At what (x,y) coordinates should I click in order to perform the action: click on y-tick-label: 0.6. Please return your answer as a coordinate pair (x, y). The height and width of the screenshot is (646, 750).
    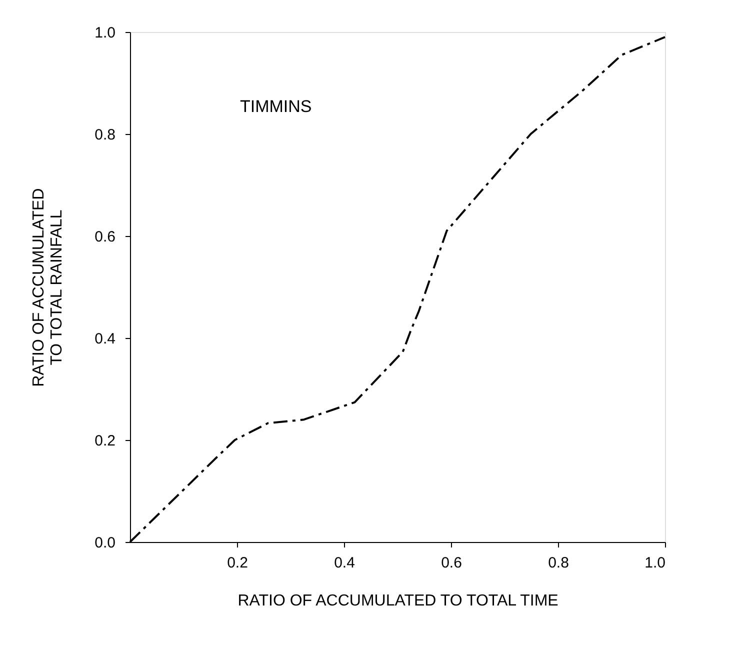
    Looking at the image, I should click on (105, 237).